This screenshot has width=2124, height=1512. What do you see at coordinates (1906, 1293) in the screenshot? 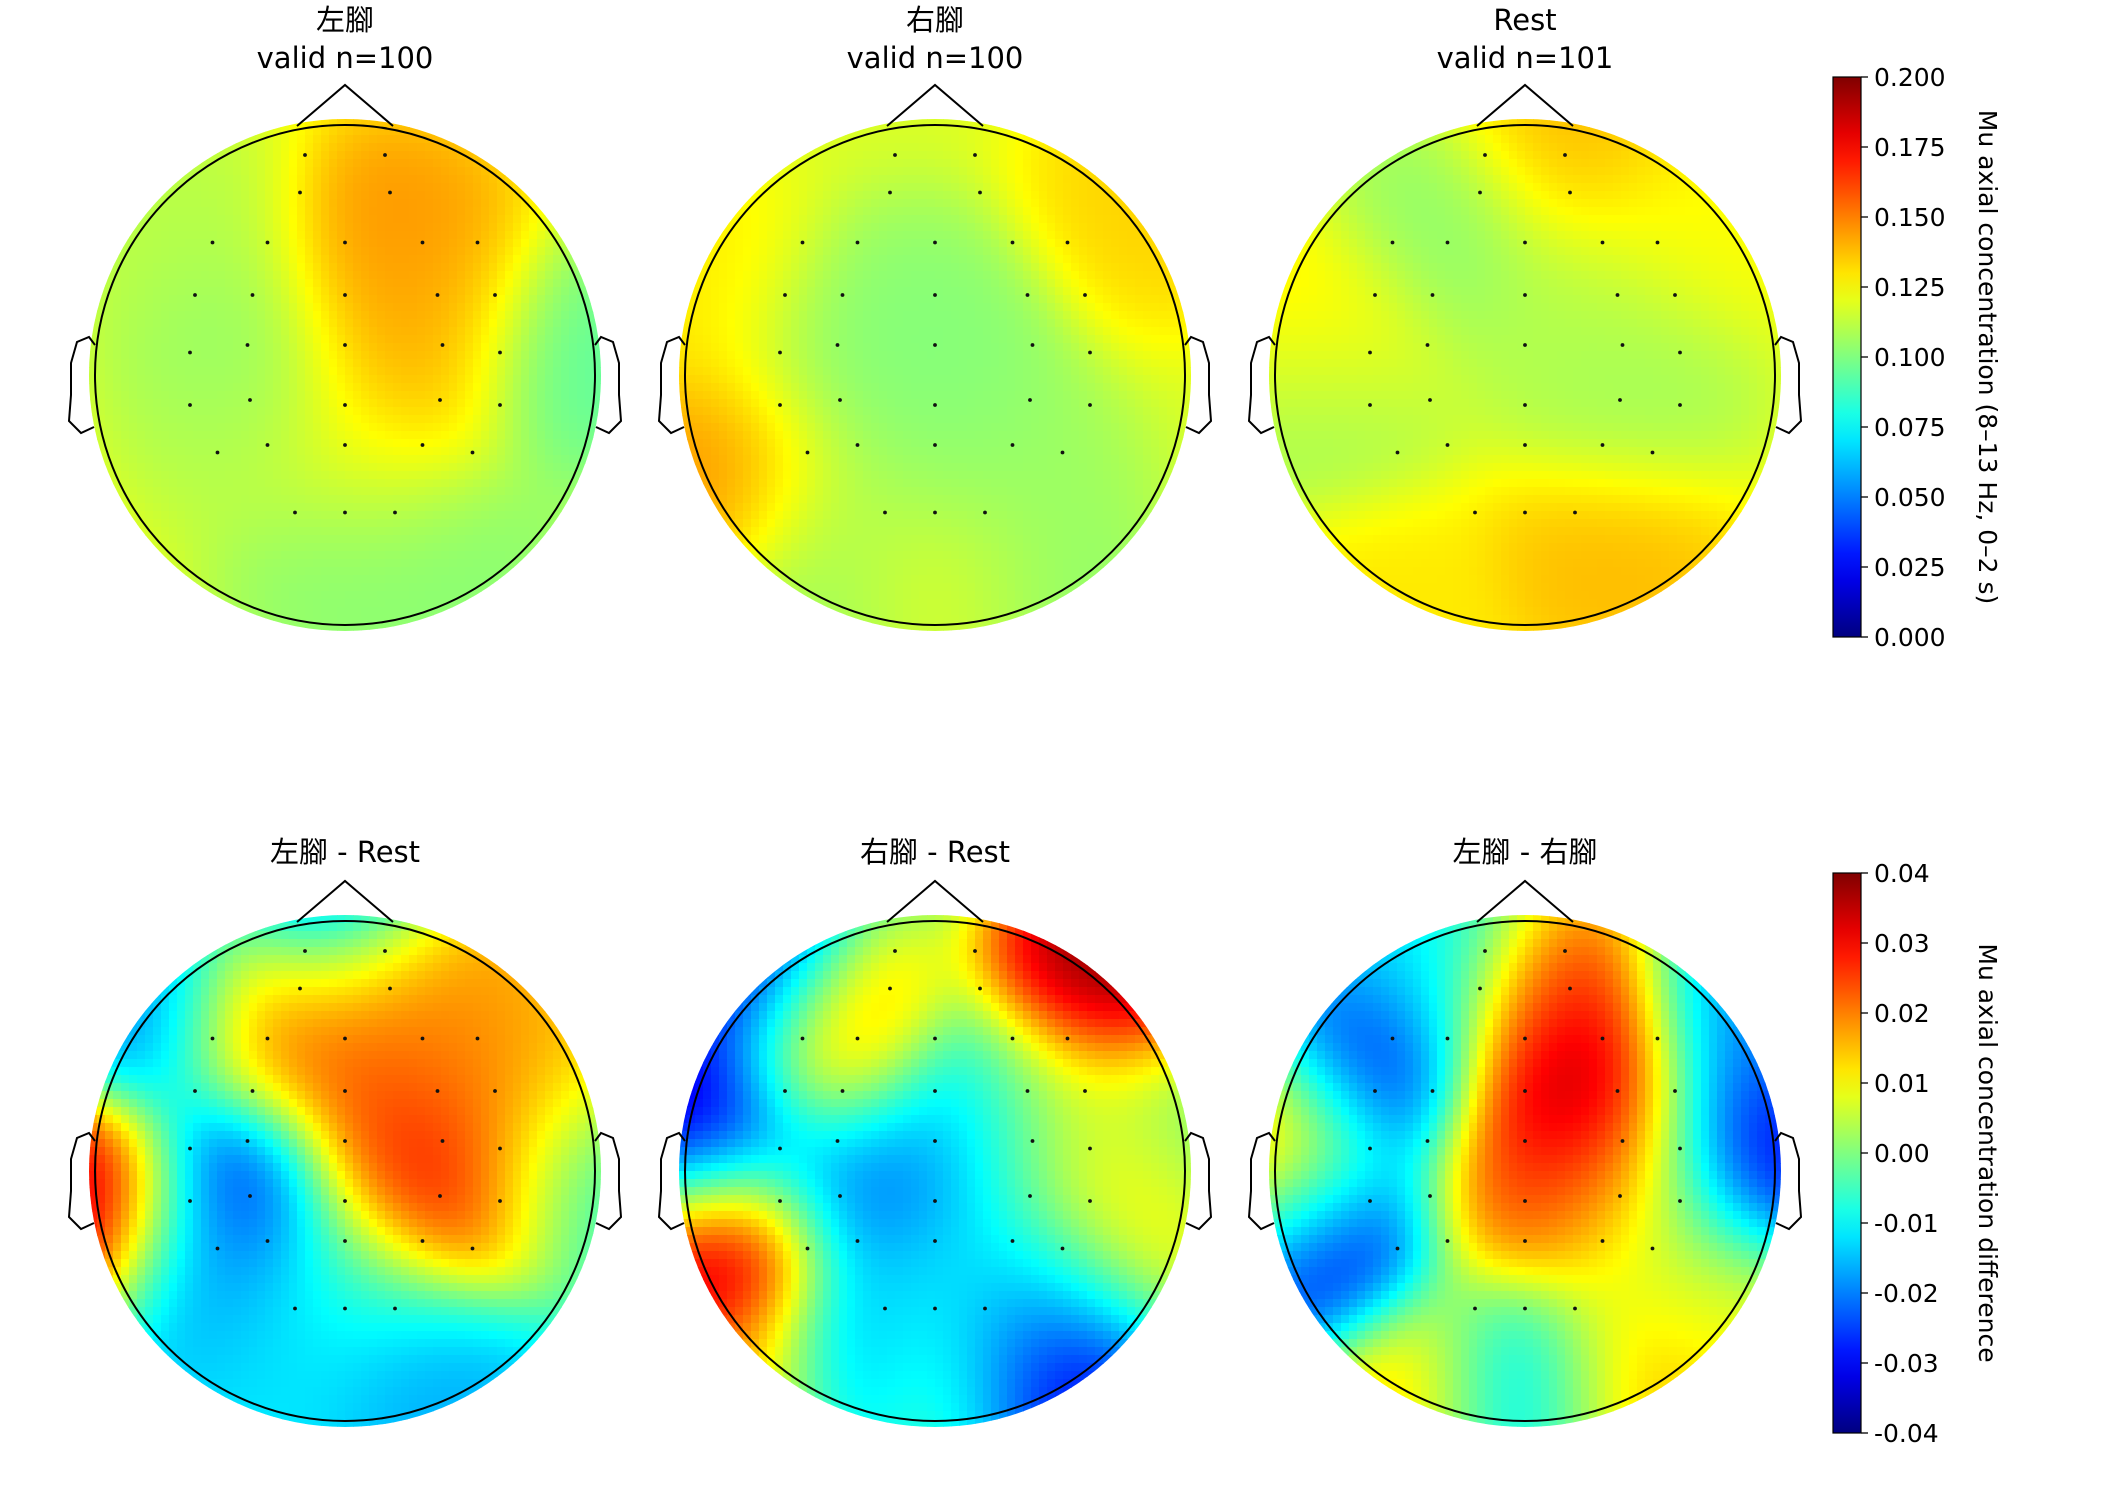
I see `colorbar-tick-label: -0.02` at bounding box center [1906, 1293].